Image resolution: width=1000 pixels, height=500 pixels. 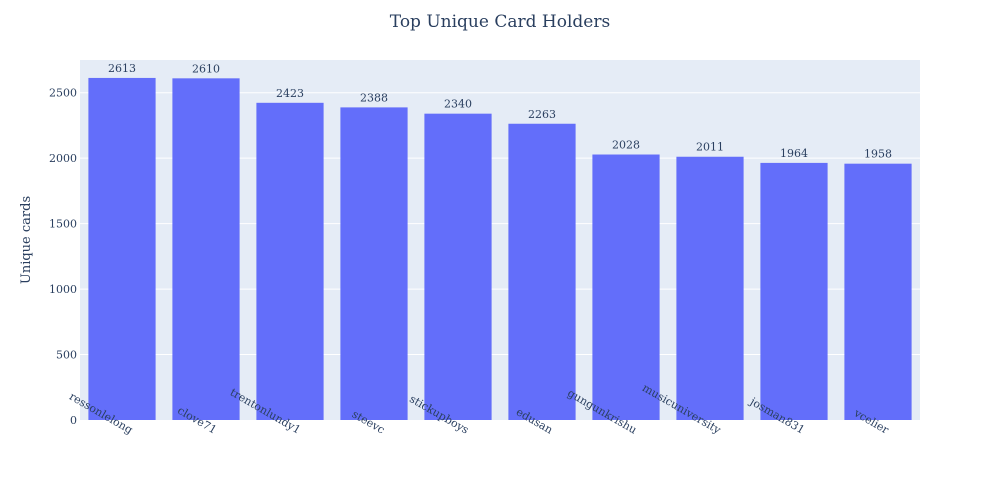 I want to click on y-tick-label: 500, so click(x=66, y=355).